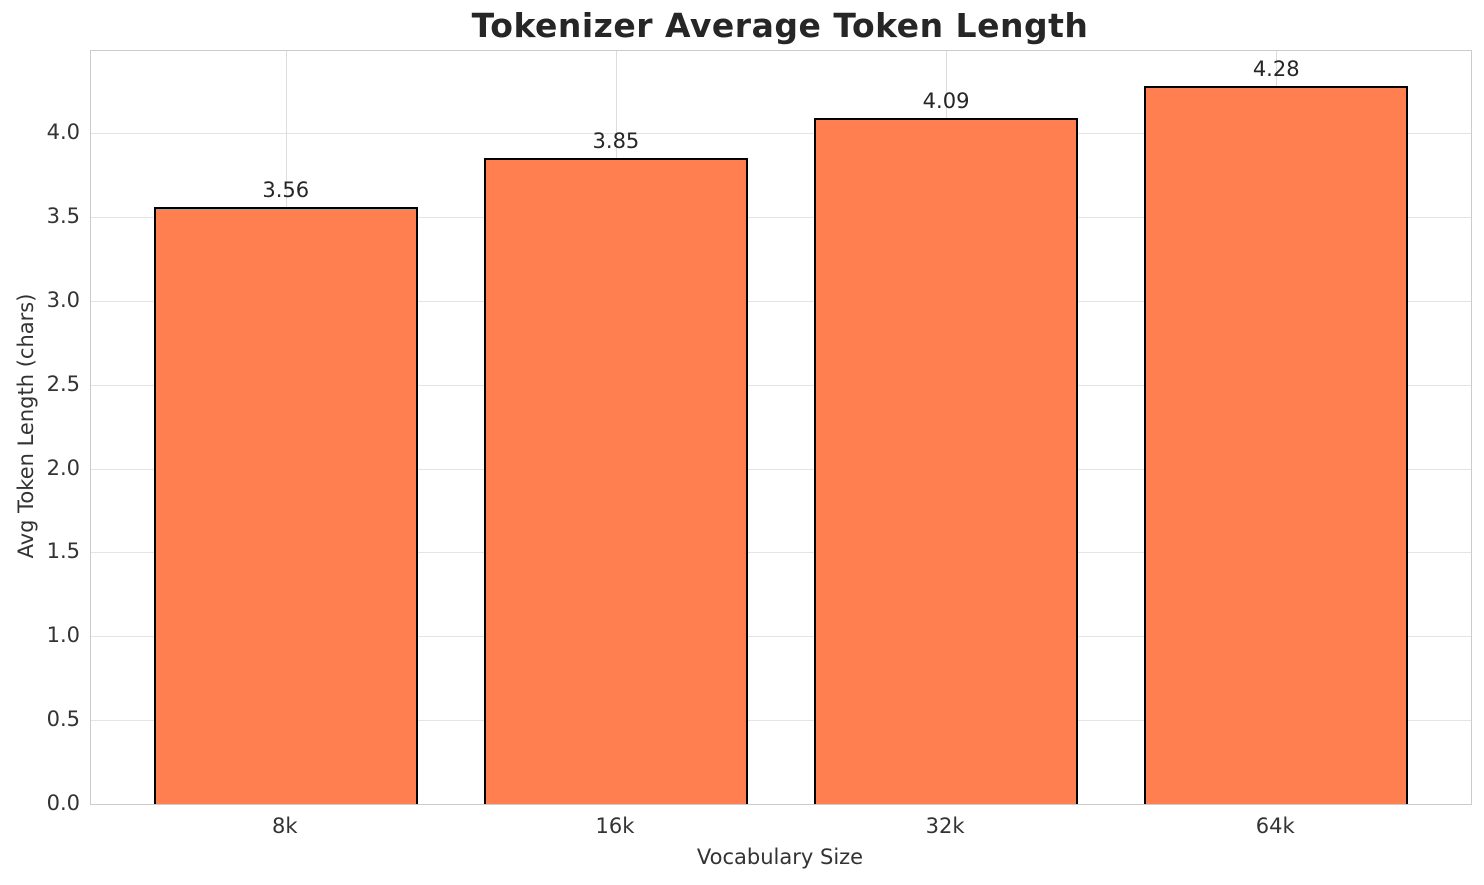 Image resolution: width=1484 pixels, height=885 pixels. What do you see at coordinates (615, 481) in the screenshot?
I see `bar-16k` at bounding box center [615, 481].